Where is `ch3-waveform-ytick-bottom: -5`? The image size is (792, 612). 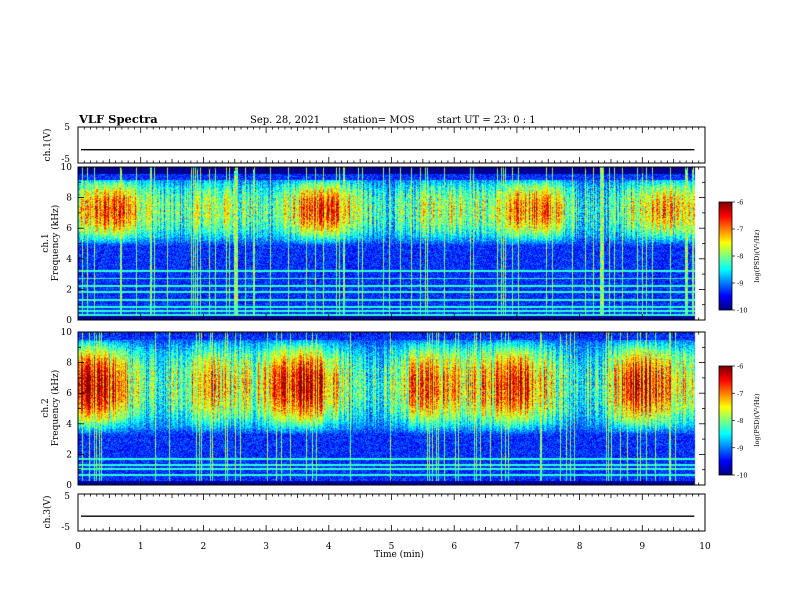
ch3-waveform-ytick-bottom: -5 is located at coordinates (65, 528).